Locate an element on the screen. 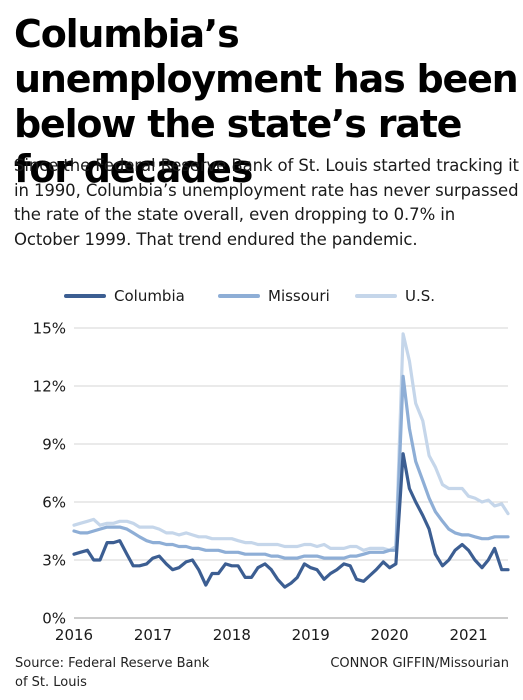 This screenshot has width=523, height=700. y-tick-label-6: 6% is located at coordinates (54, 503).